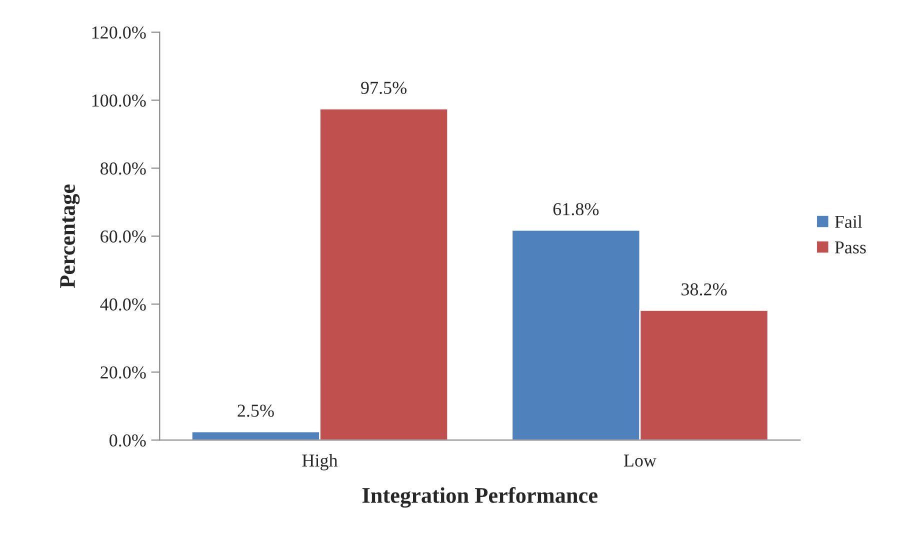 The image size is (902, 546). I want to click on data-label: 38.2%, so click(704, 289).